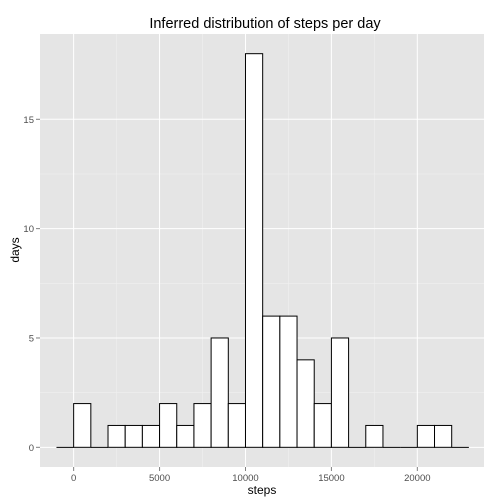 The height and width of the screenshot is (504, 504). What do you see at coordinates (73, 478) in the screenshot?
I see `x-tick-label: 0` at bounding box center [73, 478].